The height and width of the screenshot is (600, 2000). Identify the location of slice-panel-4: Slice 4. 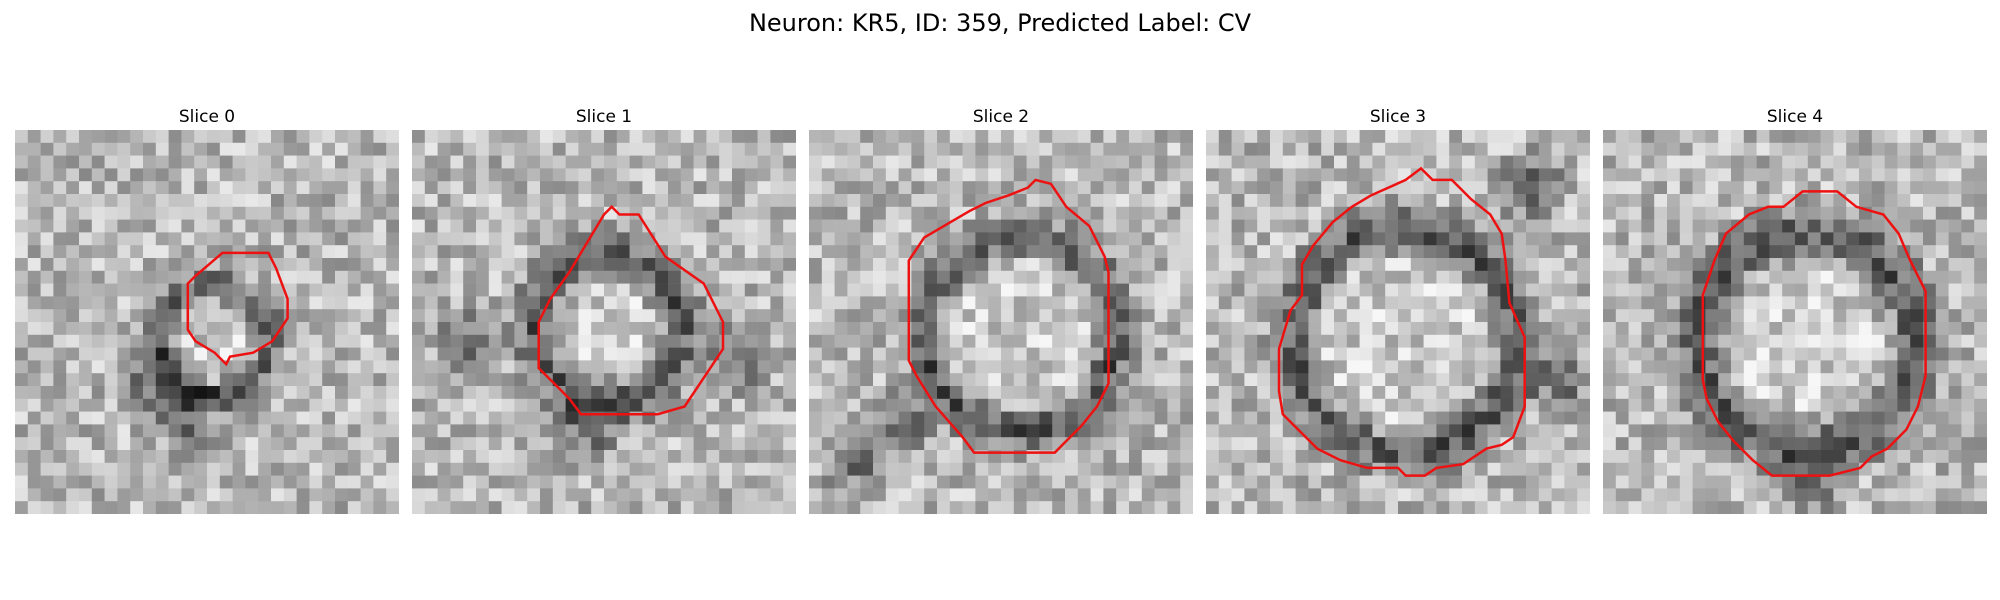
(1795, 309).